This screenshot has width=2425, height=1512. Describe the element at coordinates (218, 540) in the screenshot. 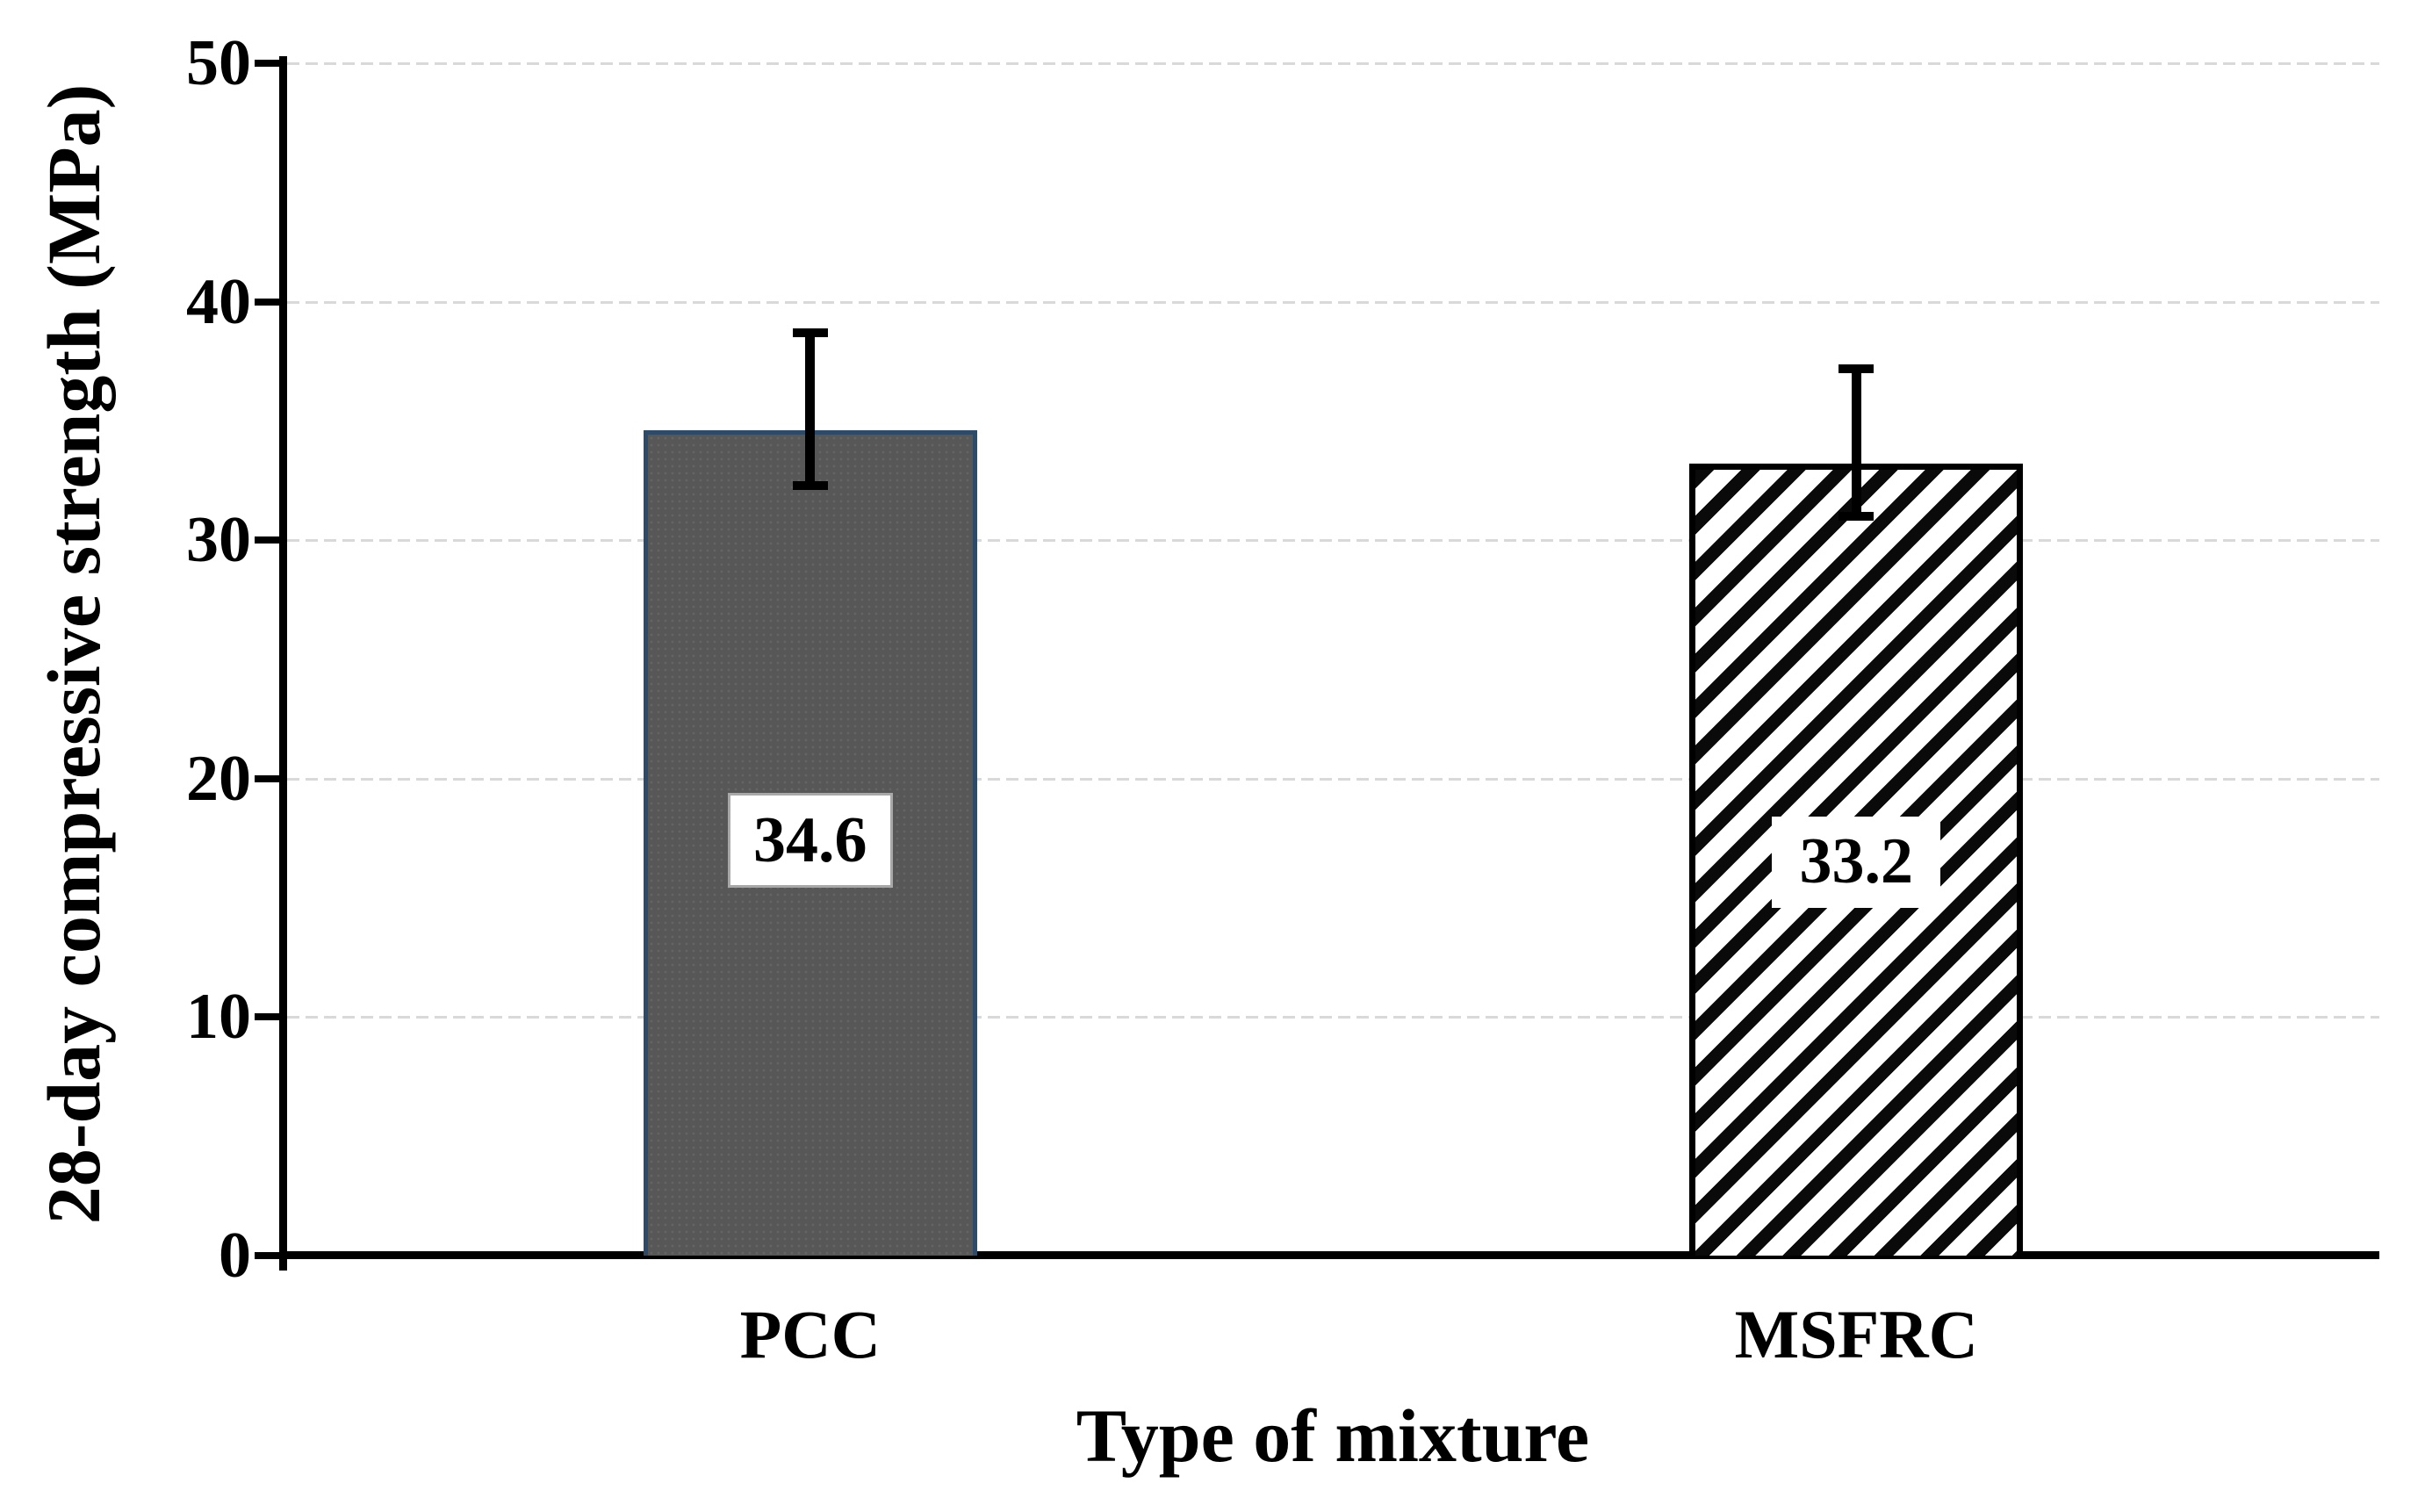

I see `y-tick-label-30: 30` at that location.